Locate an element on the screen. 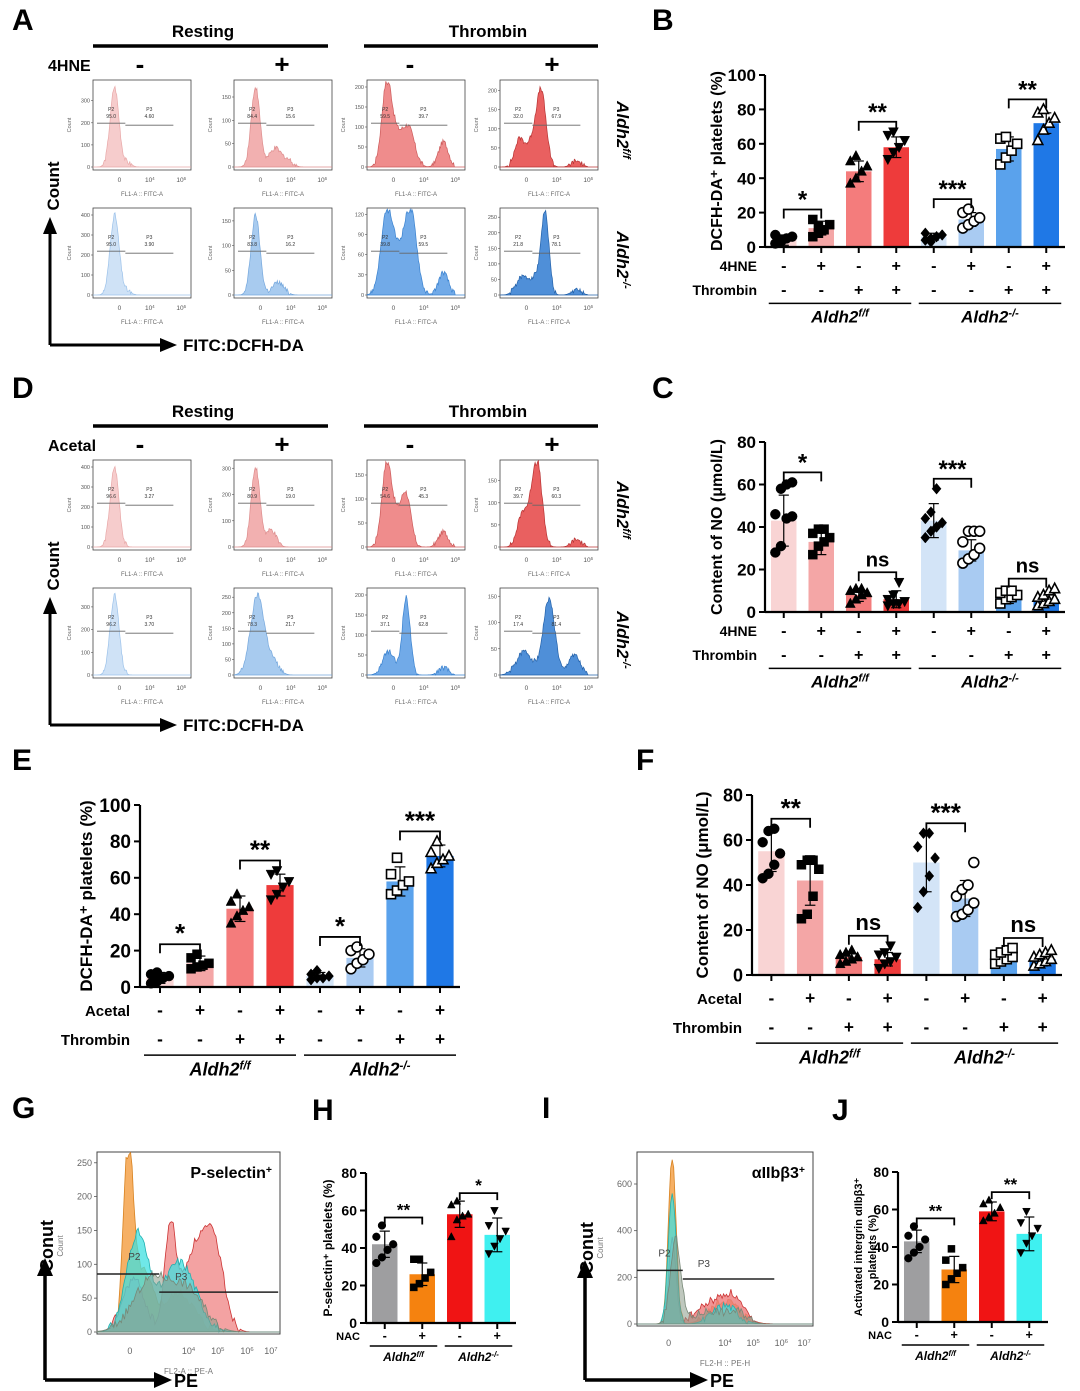  y-tick-label: 250 is located at coordinates (84, 1163).